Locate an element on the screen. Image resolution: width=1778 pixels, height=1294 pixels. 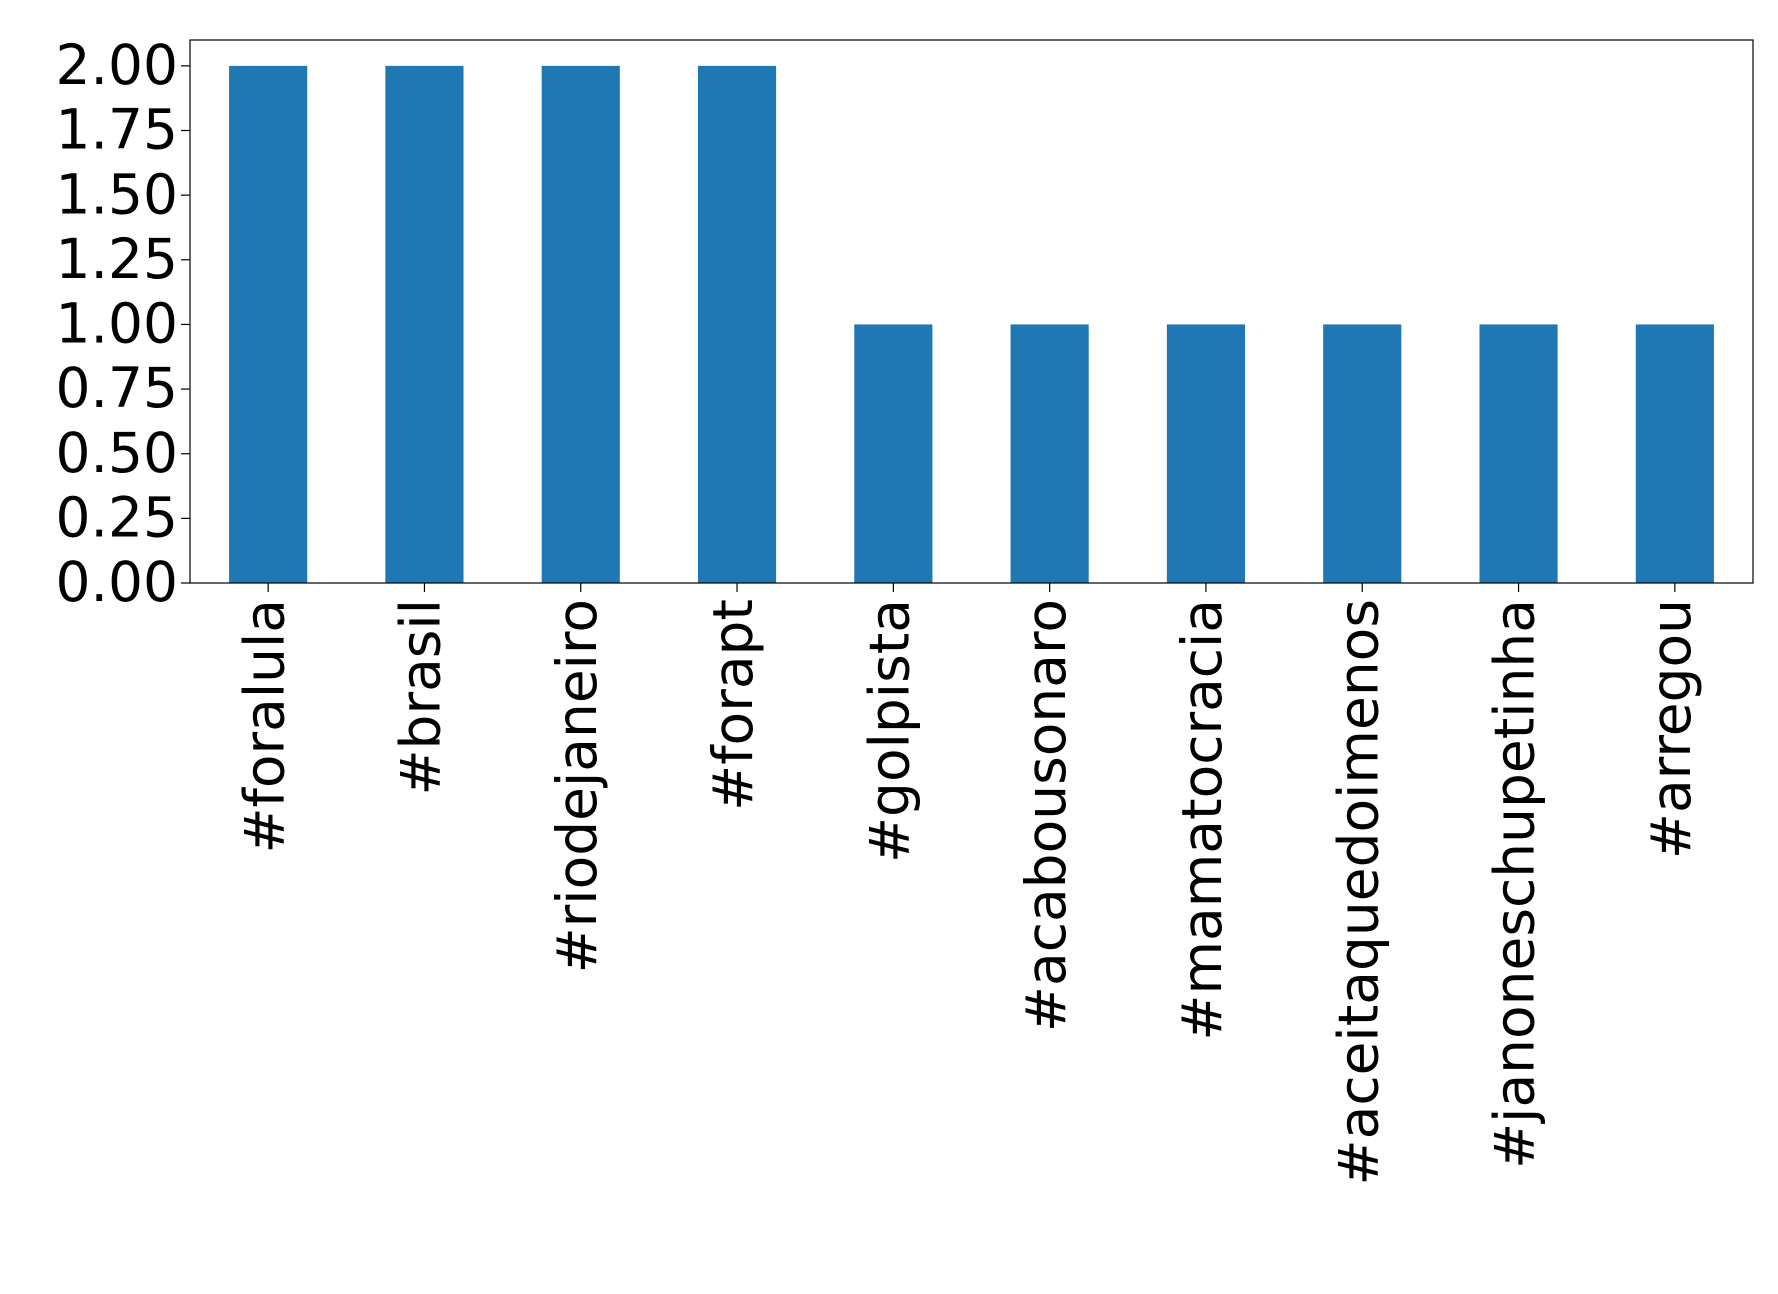
y-tick-label: 0.25 is located at coordinates (117, 517).